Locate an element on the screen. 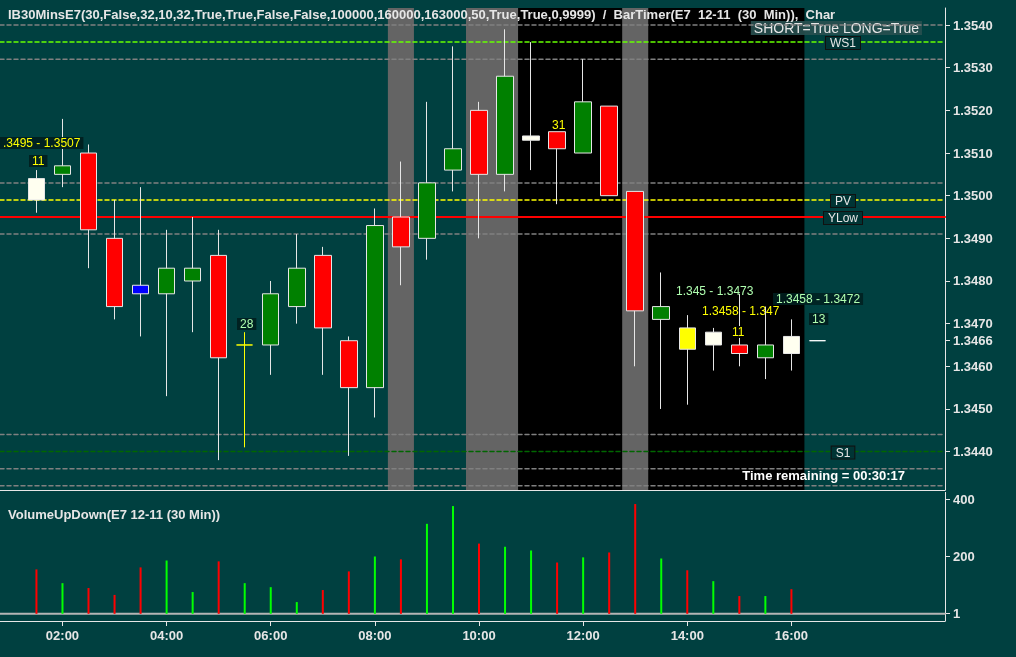  y-tick-label: 1.3530 is located at coordinates (973, 68).